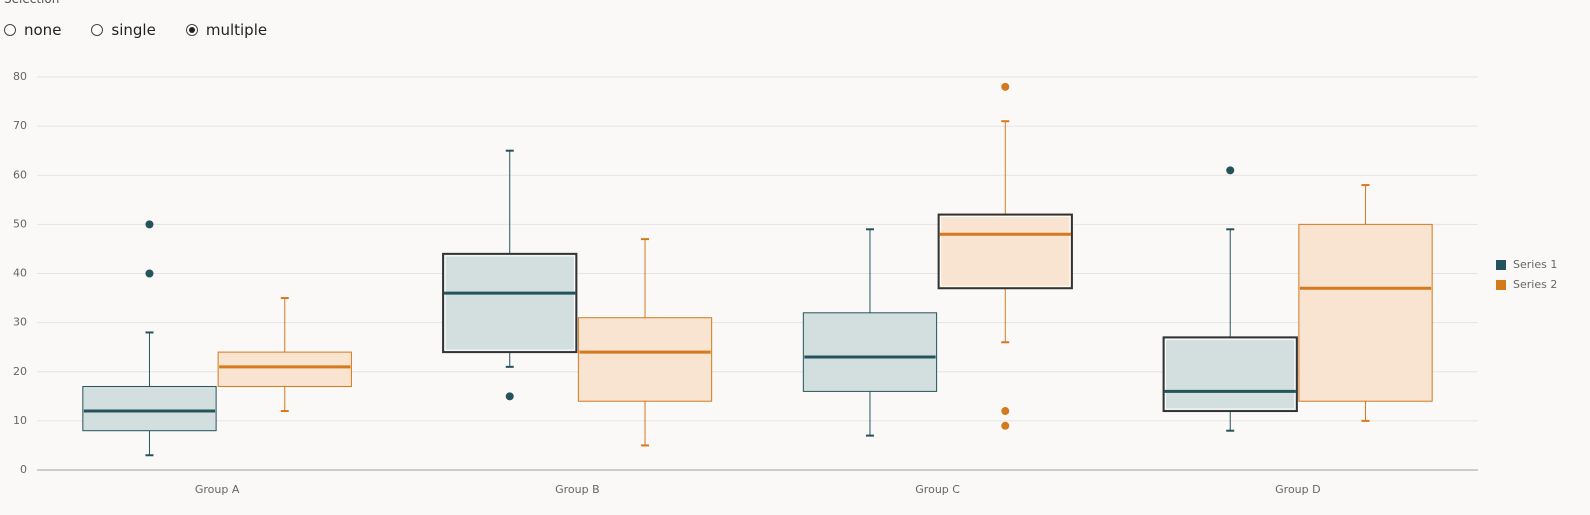 The image size is (1590, 515). What do you see at coordinates (20, 174) in the screenshot?
I see `y-tick-label: 60` at bounding box center [20, 174].